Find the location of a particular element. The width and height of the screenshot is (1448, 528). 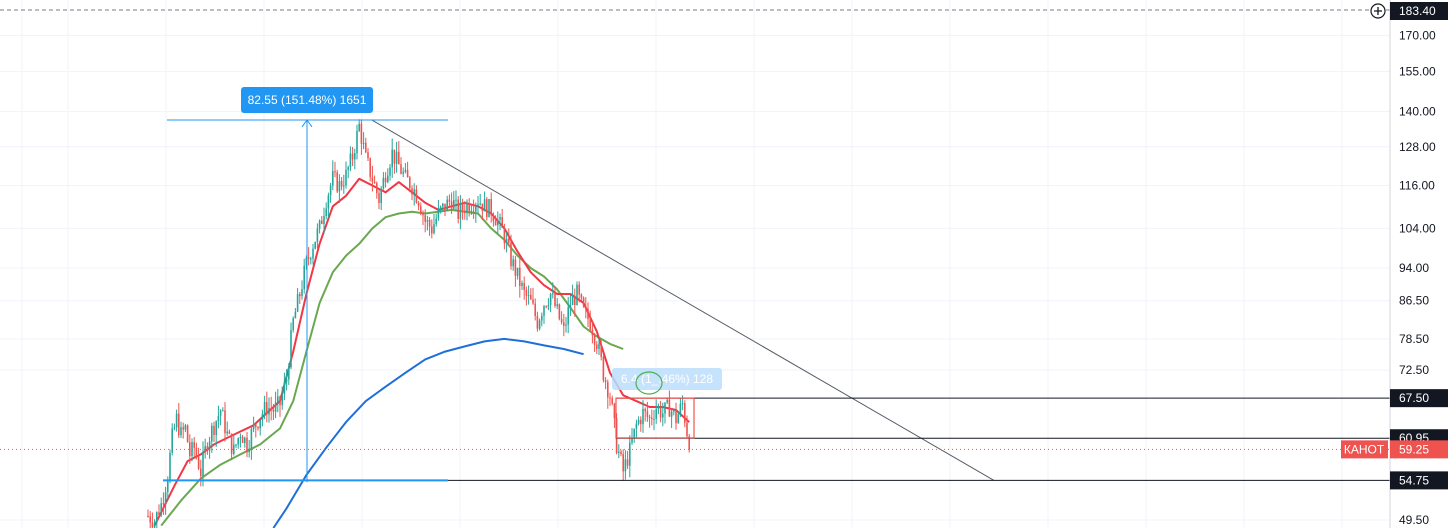

plus-icon is located at coordinates (1378, 11).